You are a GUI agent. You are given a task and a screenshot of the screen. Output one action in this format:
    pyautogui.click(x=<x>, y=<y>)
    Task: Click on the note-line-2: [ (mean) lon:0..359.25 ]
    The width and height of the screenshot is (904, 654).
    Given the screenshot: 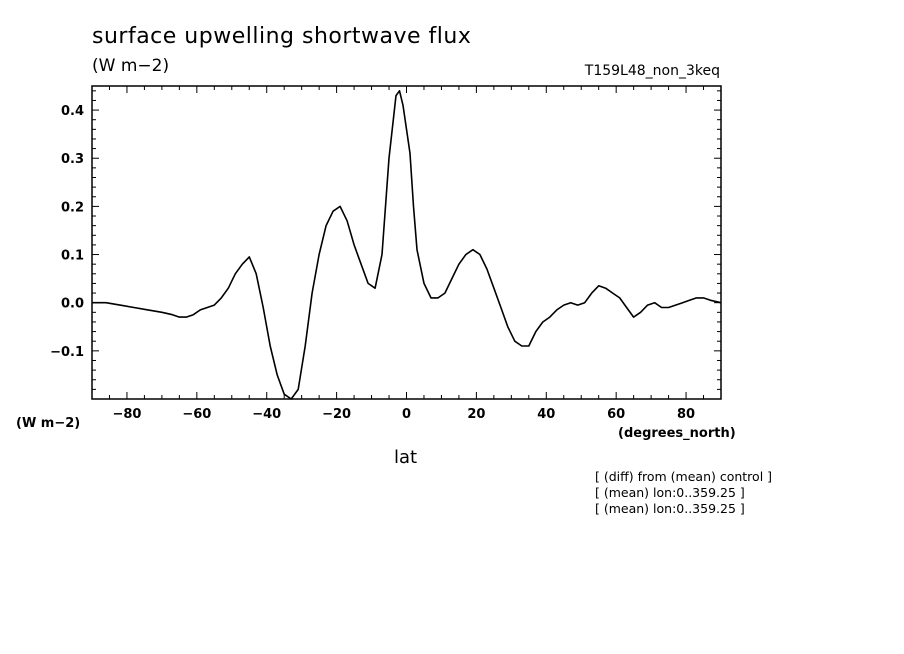 What is the action you would take?
    pyautogui.click(x=670, y=492)
    